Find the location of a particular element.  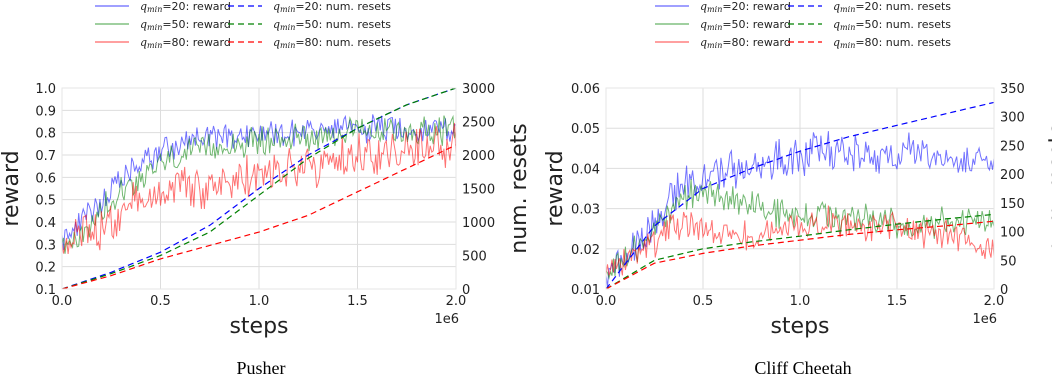

y-tick-label: 0.4 is located at coordinates (45, 223).